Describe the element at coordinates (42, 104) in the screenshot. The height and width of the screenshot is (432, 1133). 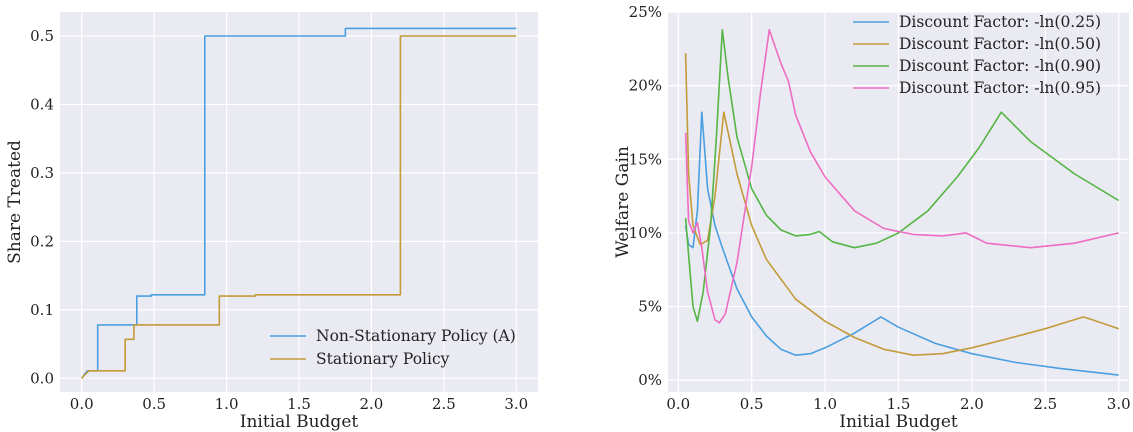
I see `y-tick-label: 0.4` at that location.